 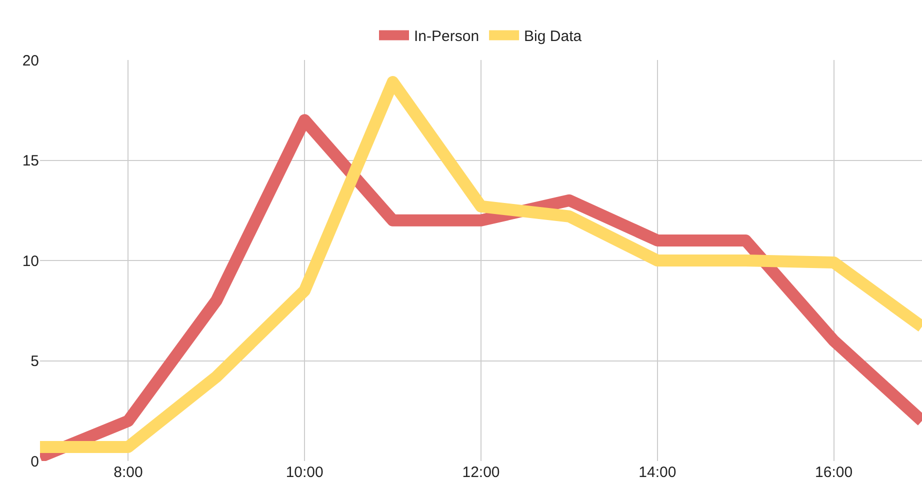 I want to click on x-tick-label: 10:00, so click(x=305, y=472).